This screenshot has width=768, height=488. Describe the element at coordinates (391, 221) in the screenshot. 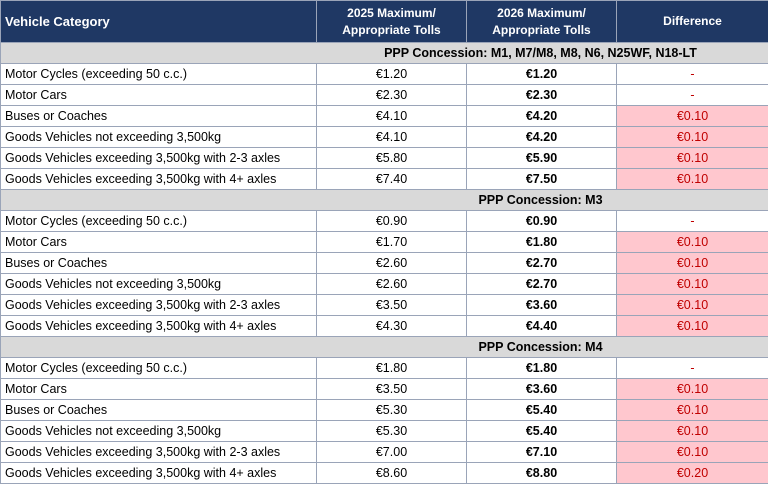

I see `toll-2025: €0.90` at that location.